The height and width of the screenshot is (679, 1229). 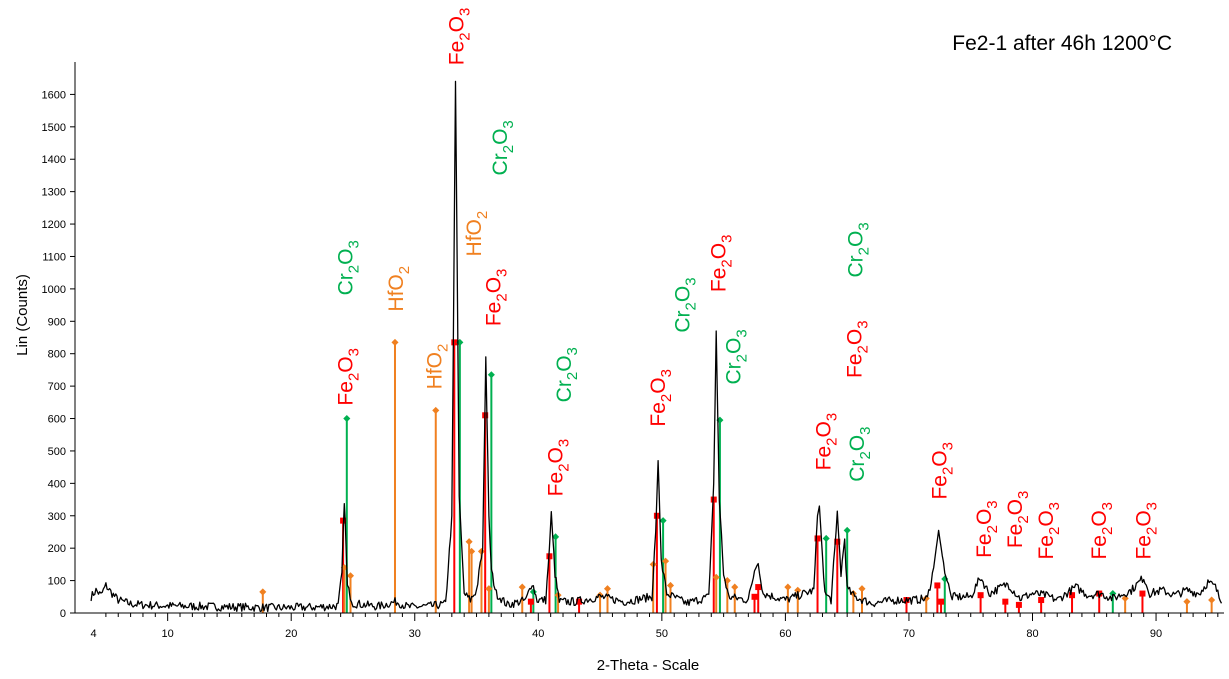 I want to click on x-tick-label: 60, so click(x=785, y=634).